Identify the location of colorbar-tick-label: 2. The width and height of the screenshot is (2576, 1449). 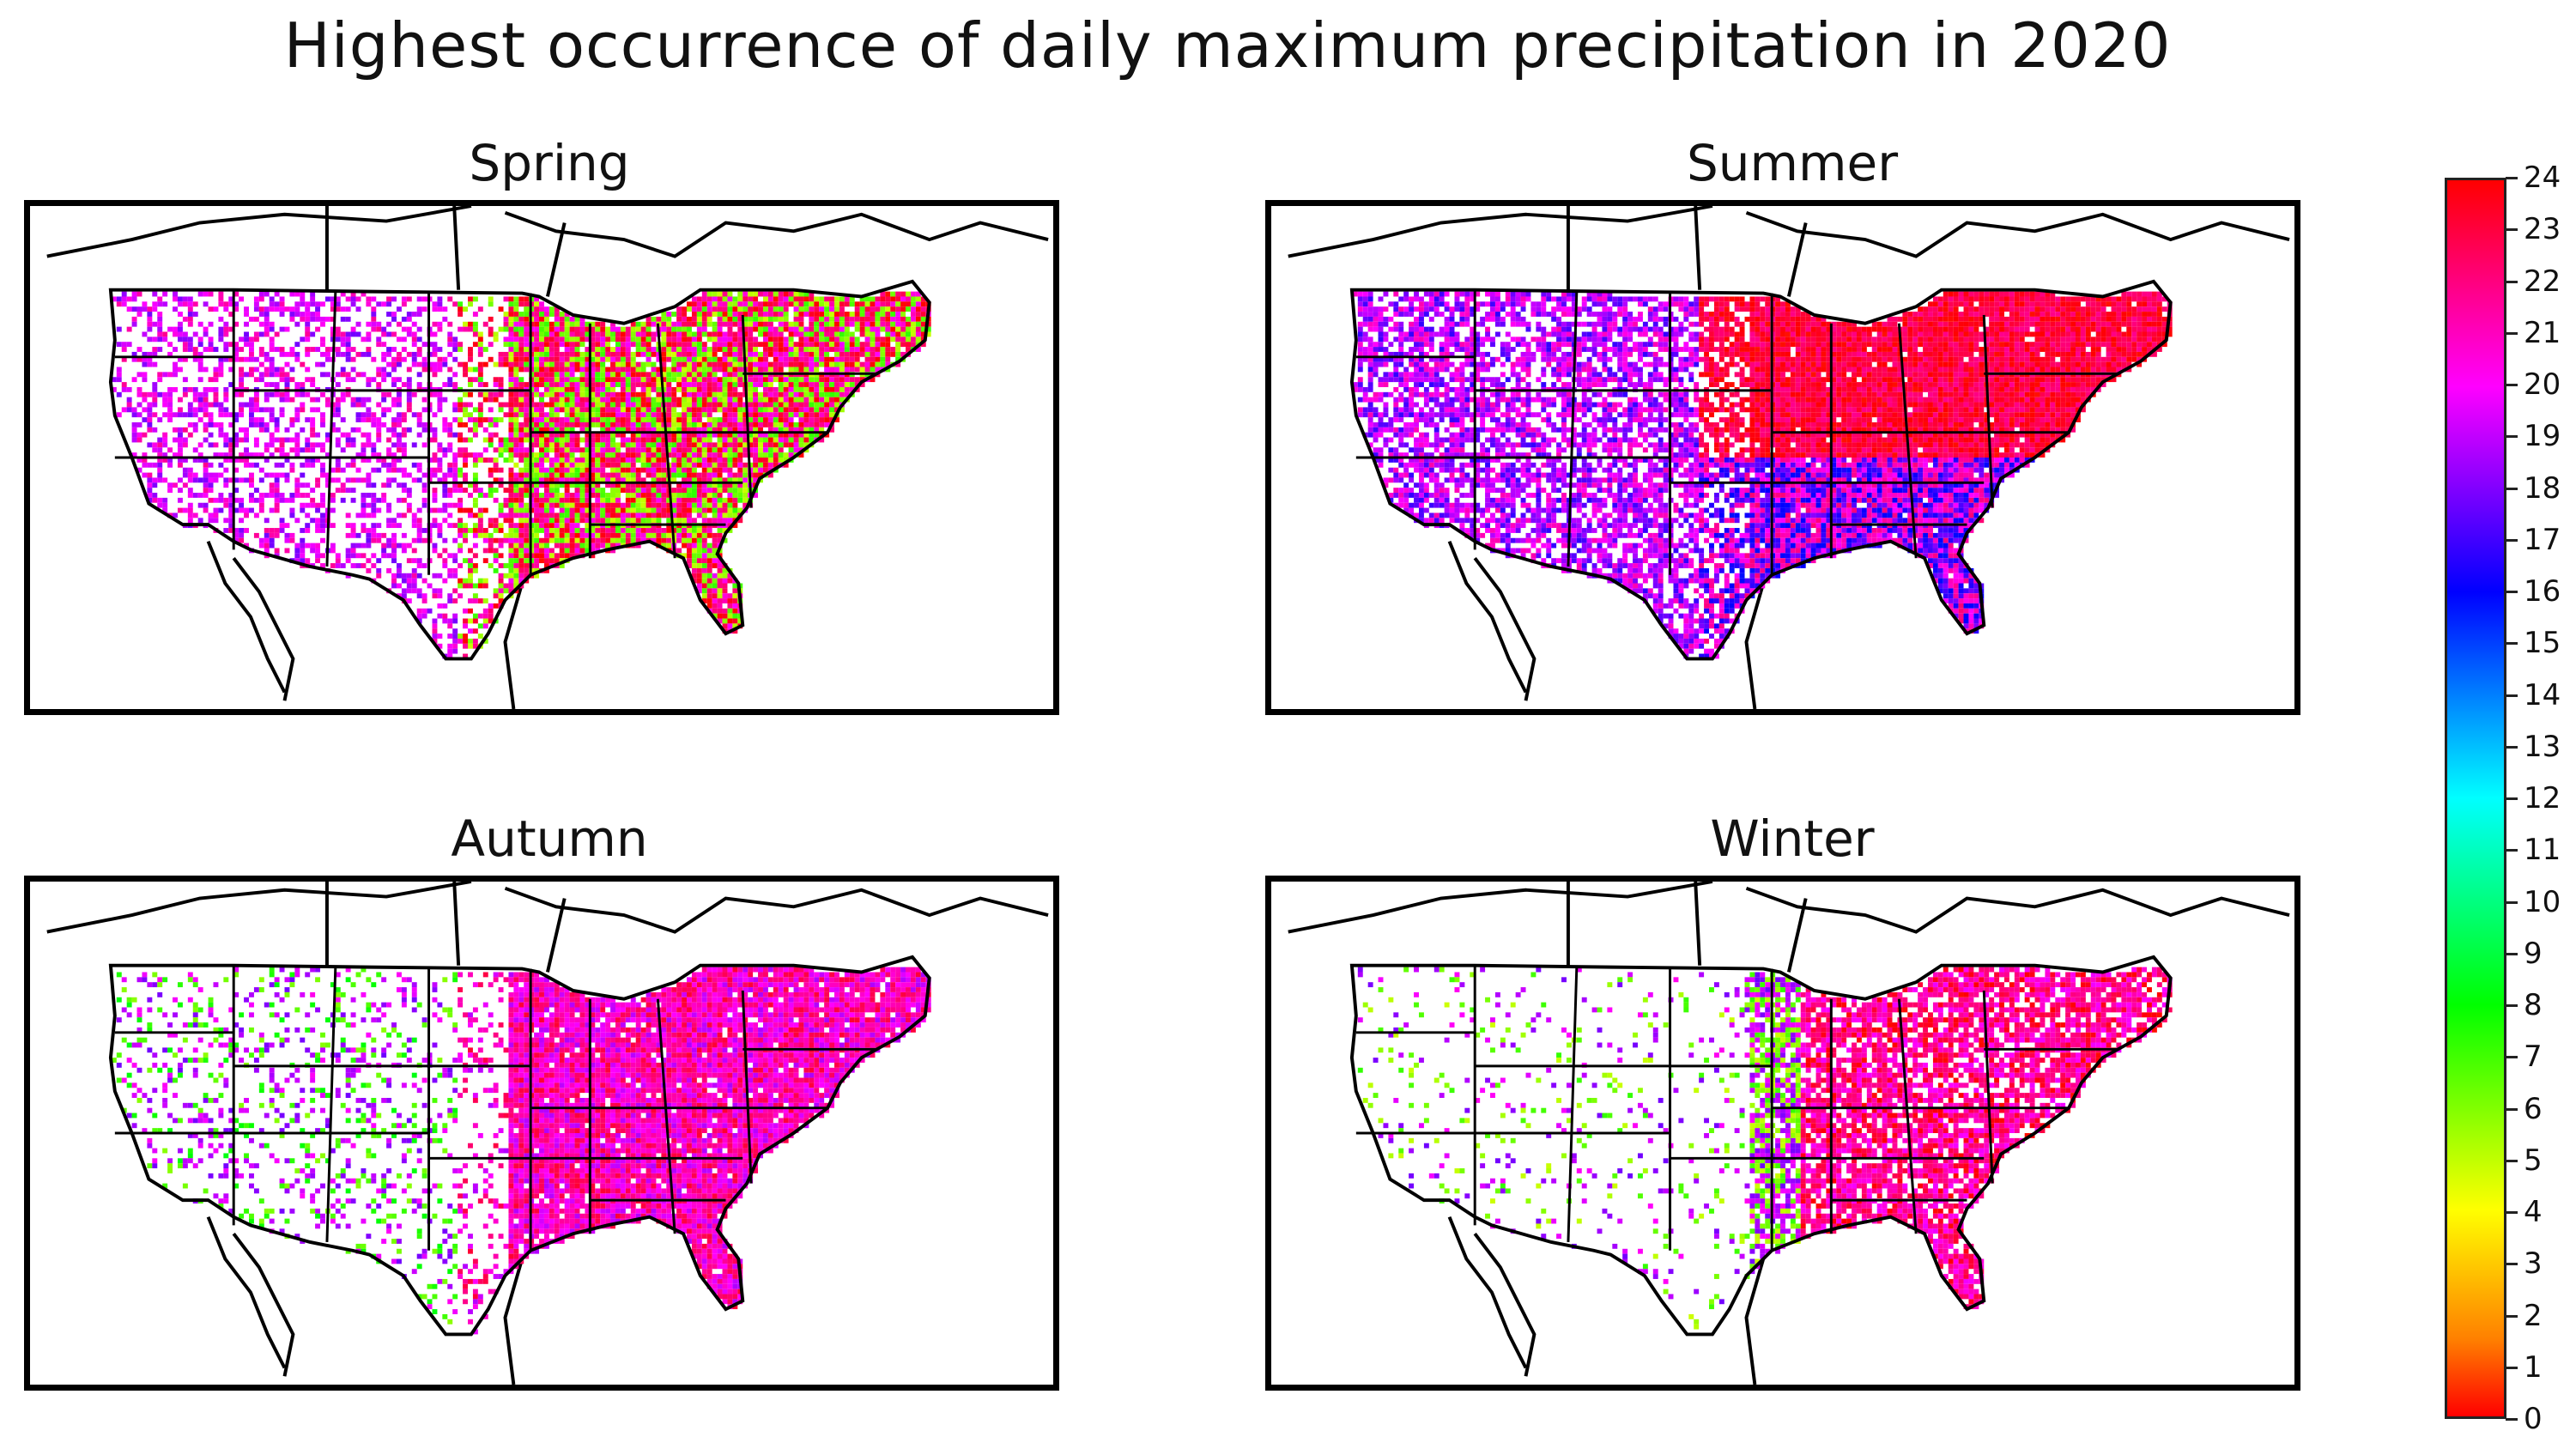
(2533, 1315).